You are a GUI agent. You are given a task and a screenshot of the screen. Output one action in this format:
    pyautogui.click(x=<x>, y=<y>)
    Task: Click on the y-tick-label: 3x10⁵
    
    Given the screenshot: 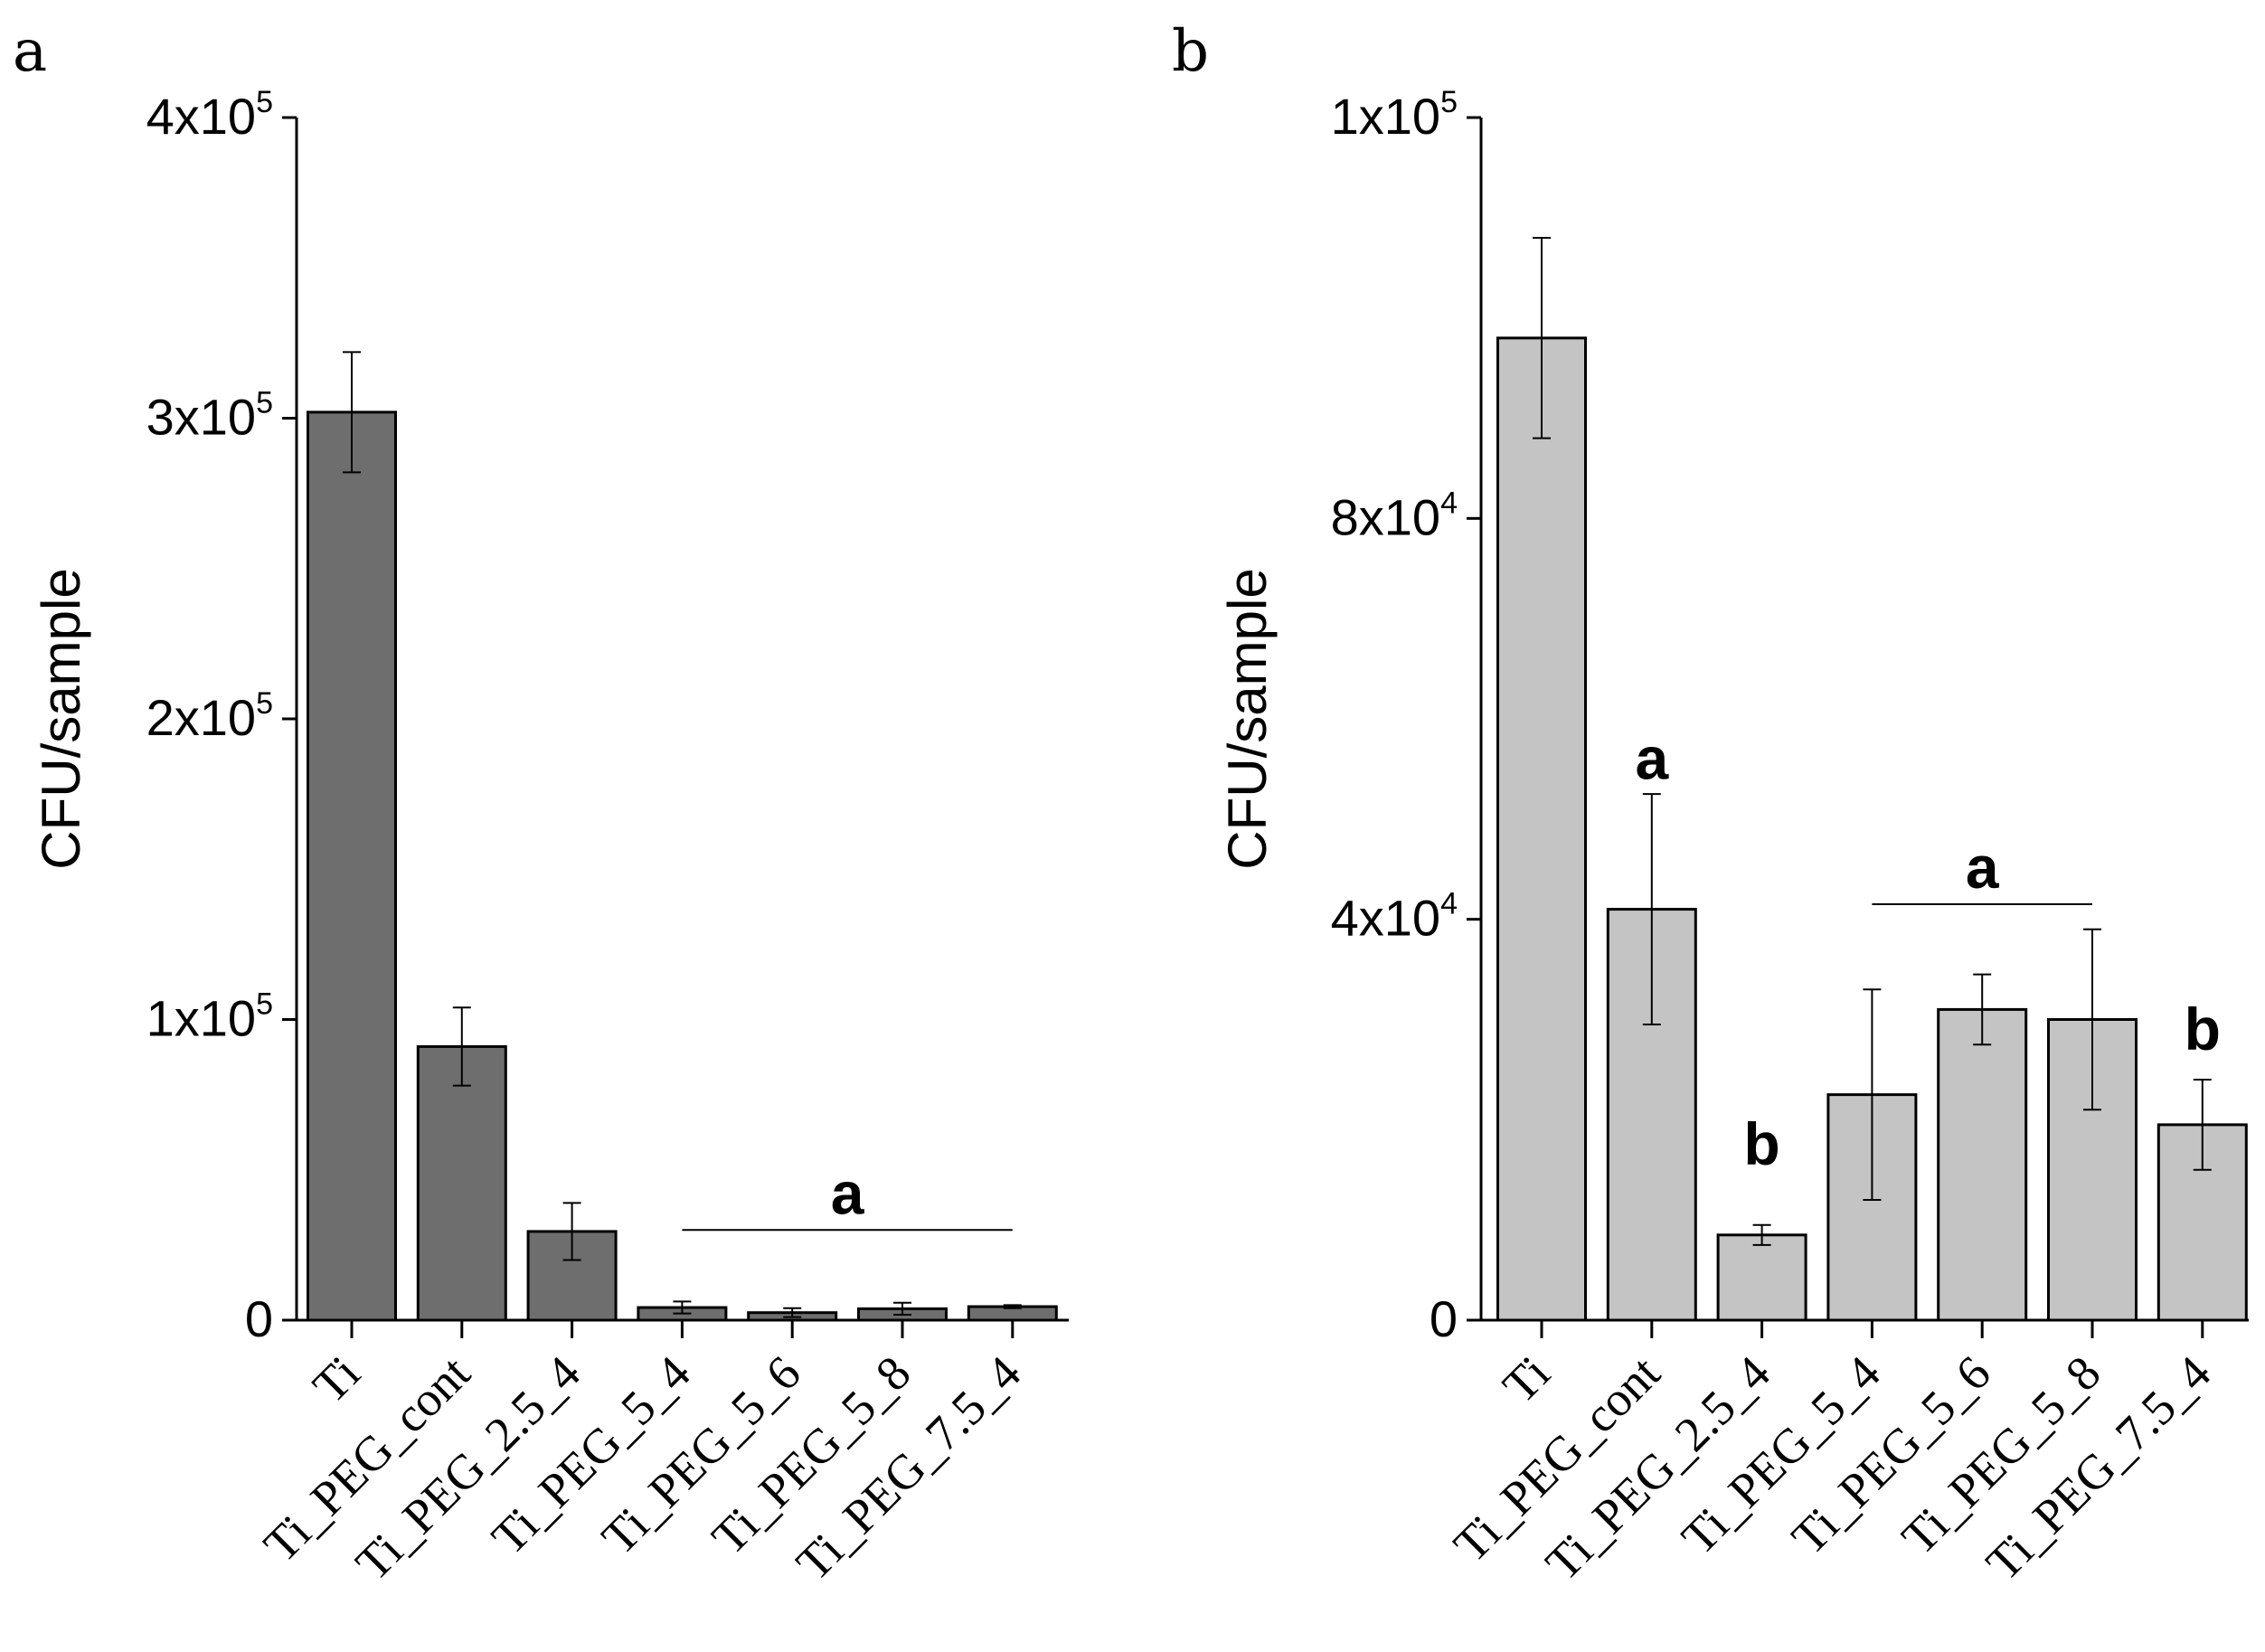 What is the action you would take?
    pyautogui.click(x=210, y=416)
    